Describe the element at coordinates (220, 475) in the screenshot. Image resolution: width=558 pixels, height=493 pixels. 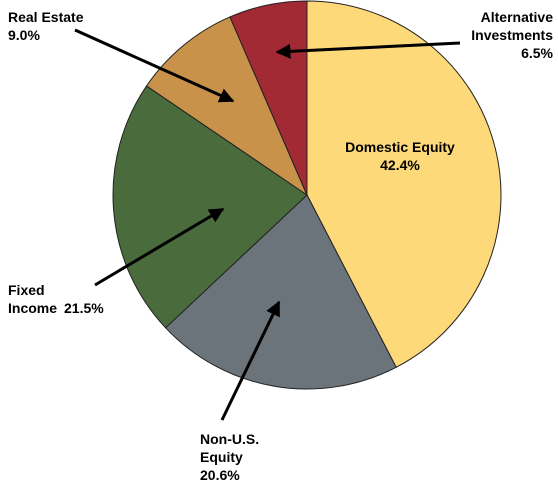
I see `value-label: 20.6%` at that location.